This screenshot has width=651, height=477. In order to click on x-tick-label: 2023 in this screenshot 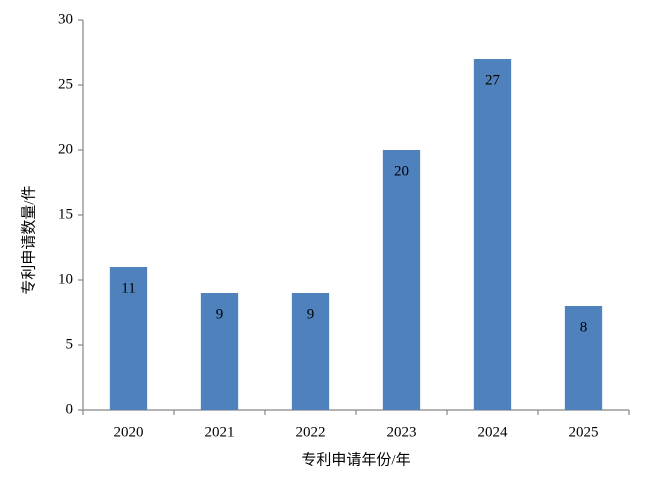, I will do `click(402, 432)`.